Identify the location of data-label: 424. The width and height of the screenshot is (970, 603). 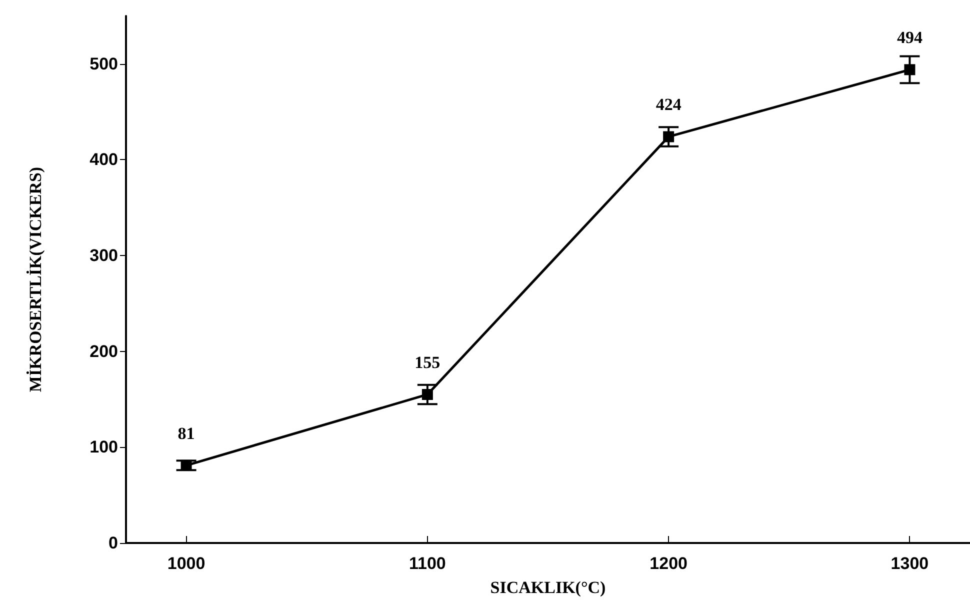
(669, 104).